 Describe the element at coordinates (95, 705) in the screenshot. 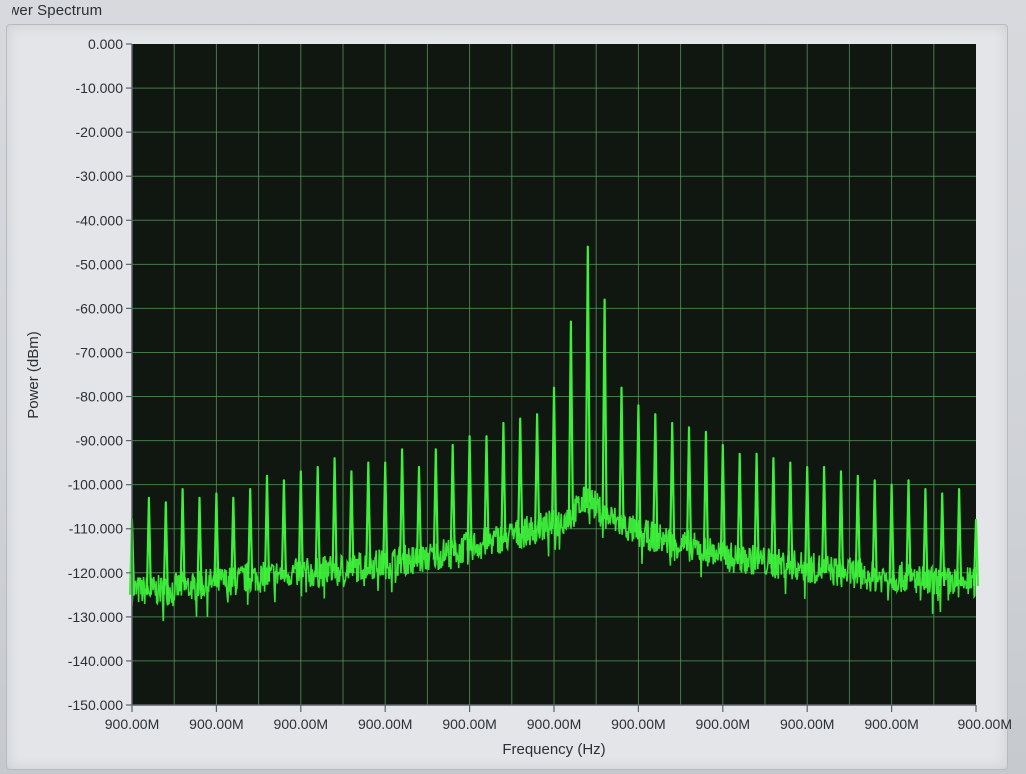

I see `y-tick-label: -150.000` at that location.